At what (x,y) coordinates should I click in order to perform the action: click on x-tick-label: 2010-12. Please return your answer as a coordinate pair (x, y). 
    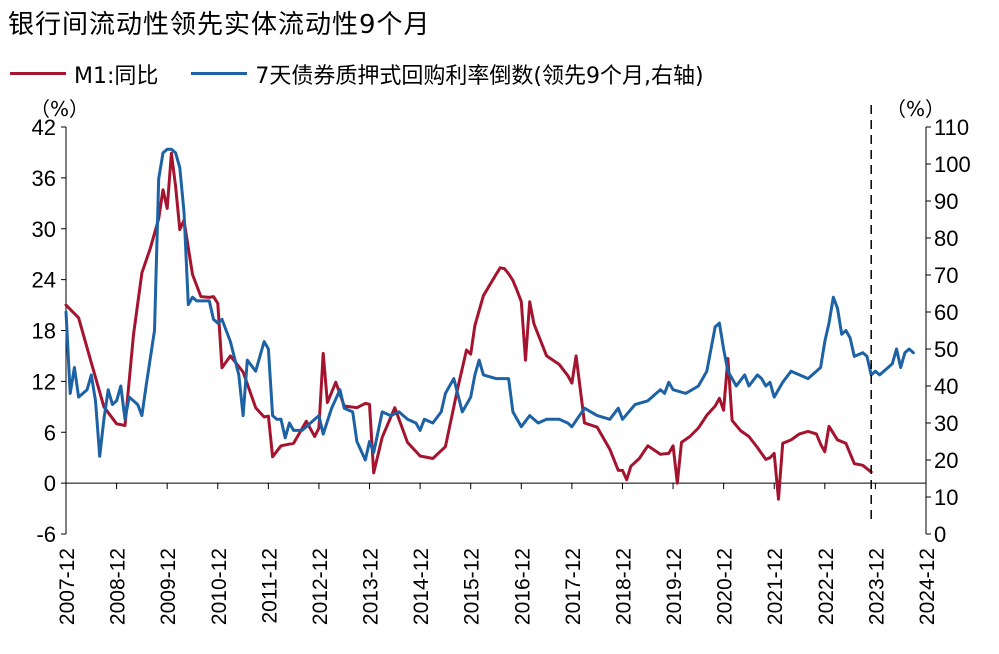
    Looking at the image, I should click on (219, 586).